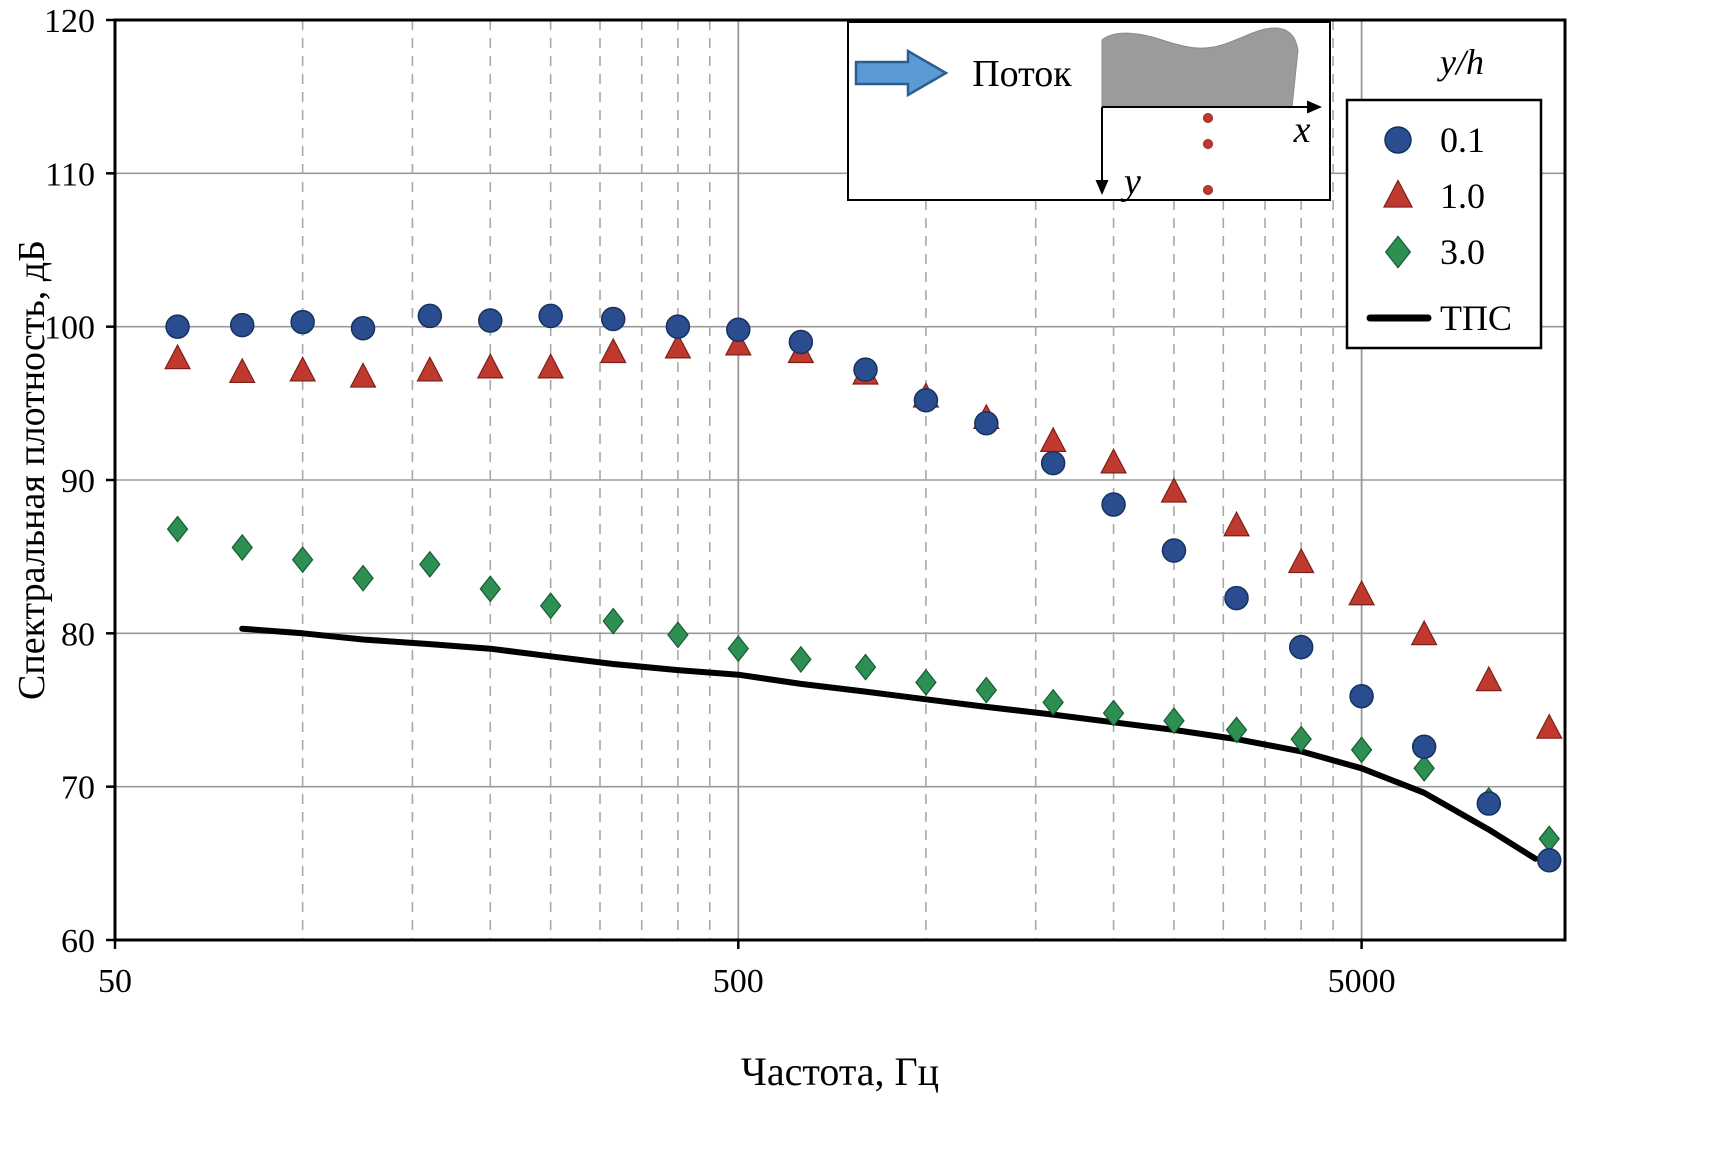  I want to click on inset-schematic: Поток x y, so click(1089, 112).